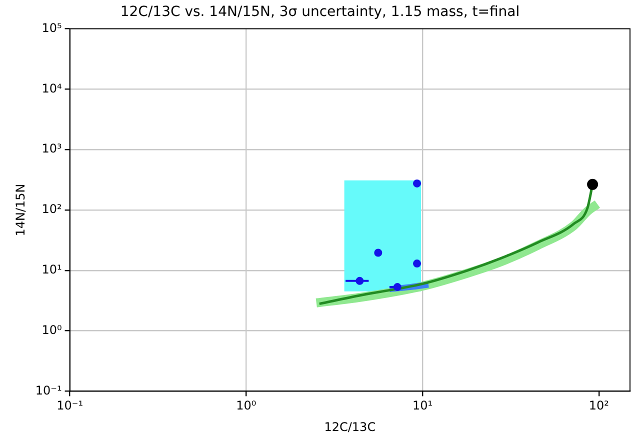 The height and width of the screenshot is (443, 638). I want to click on y-tick-label: 10⁵, so click(52, 27).